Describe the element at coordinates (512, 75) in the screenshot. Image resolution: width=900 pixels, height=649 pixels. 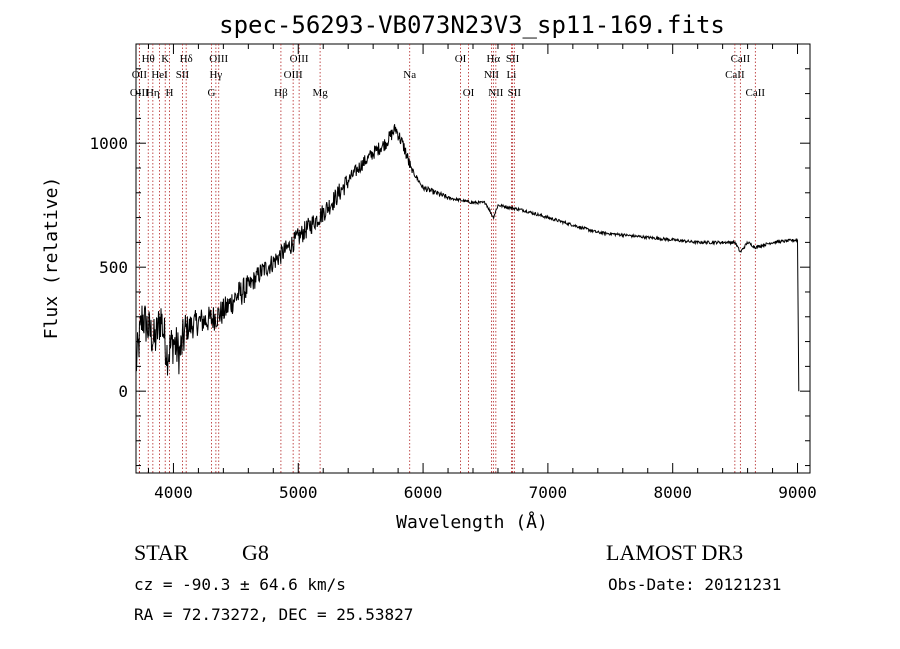
I see `spectral-line-label: Li` at that location.